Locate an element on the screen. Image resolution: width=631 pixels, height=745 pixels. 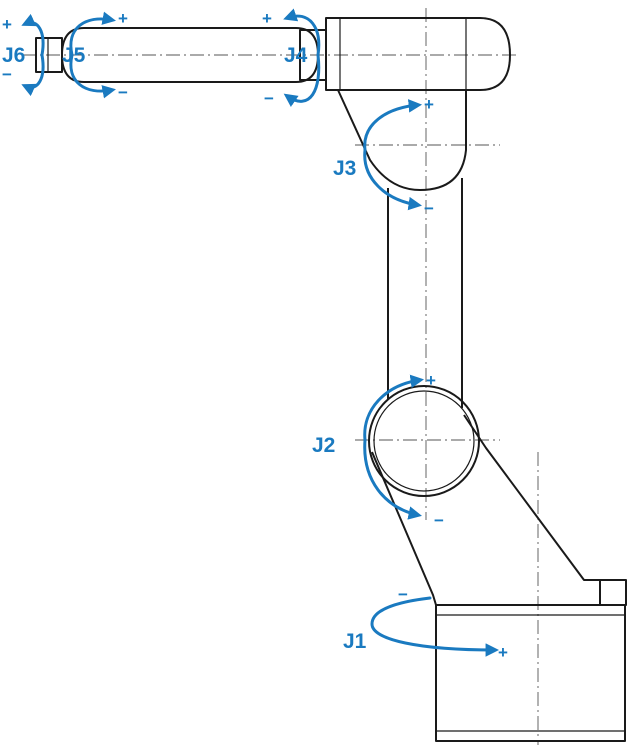
j5-label: J5 is located at coordinates (74, 55).